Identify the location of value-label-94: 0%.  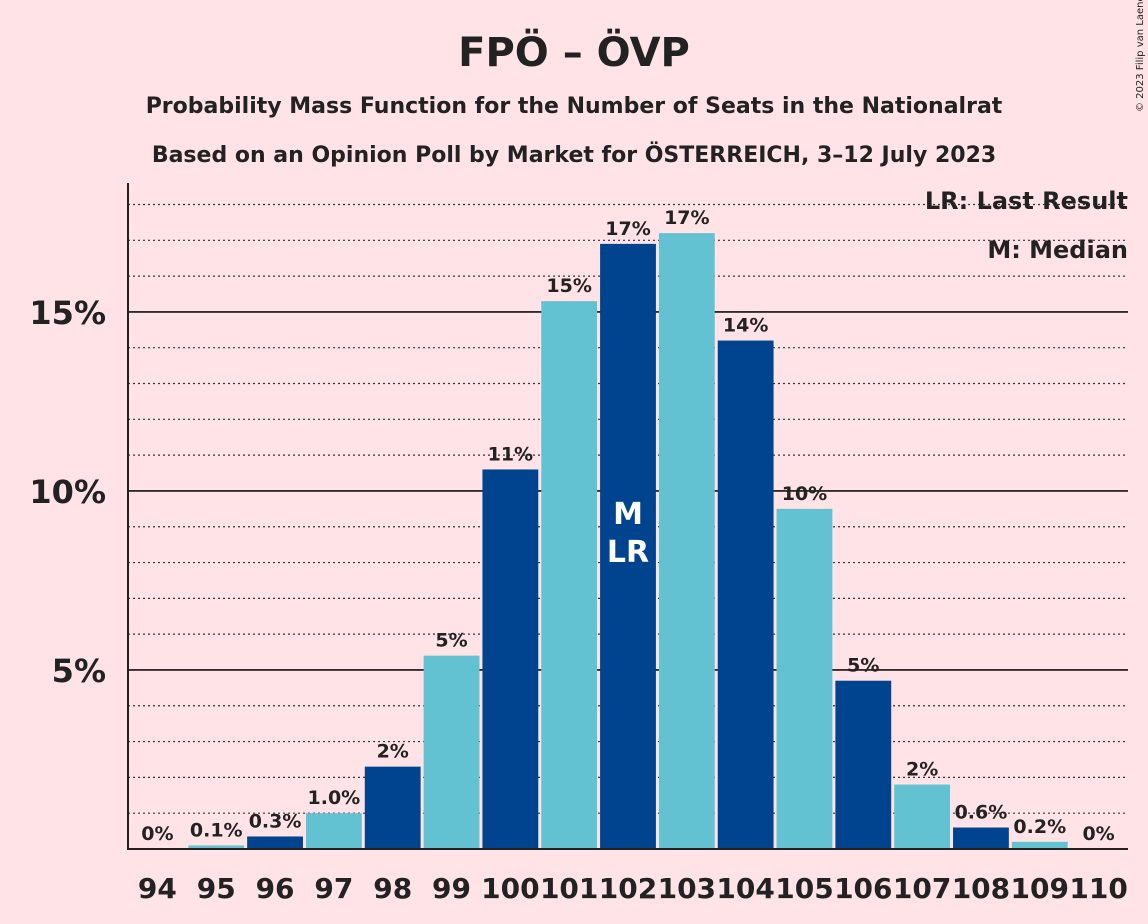
(157, 834).